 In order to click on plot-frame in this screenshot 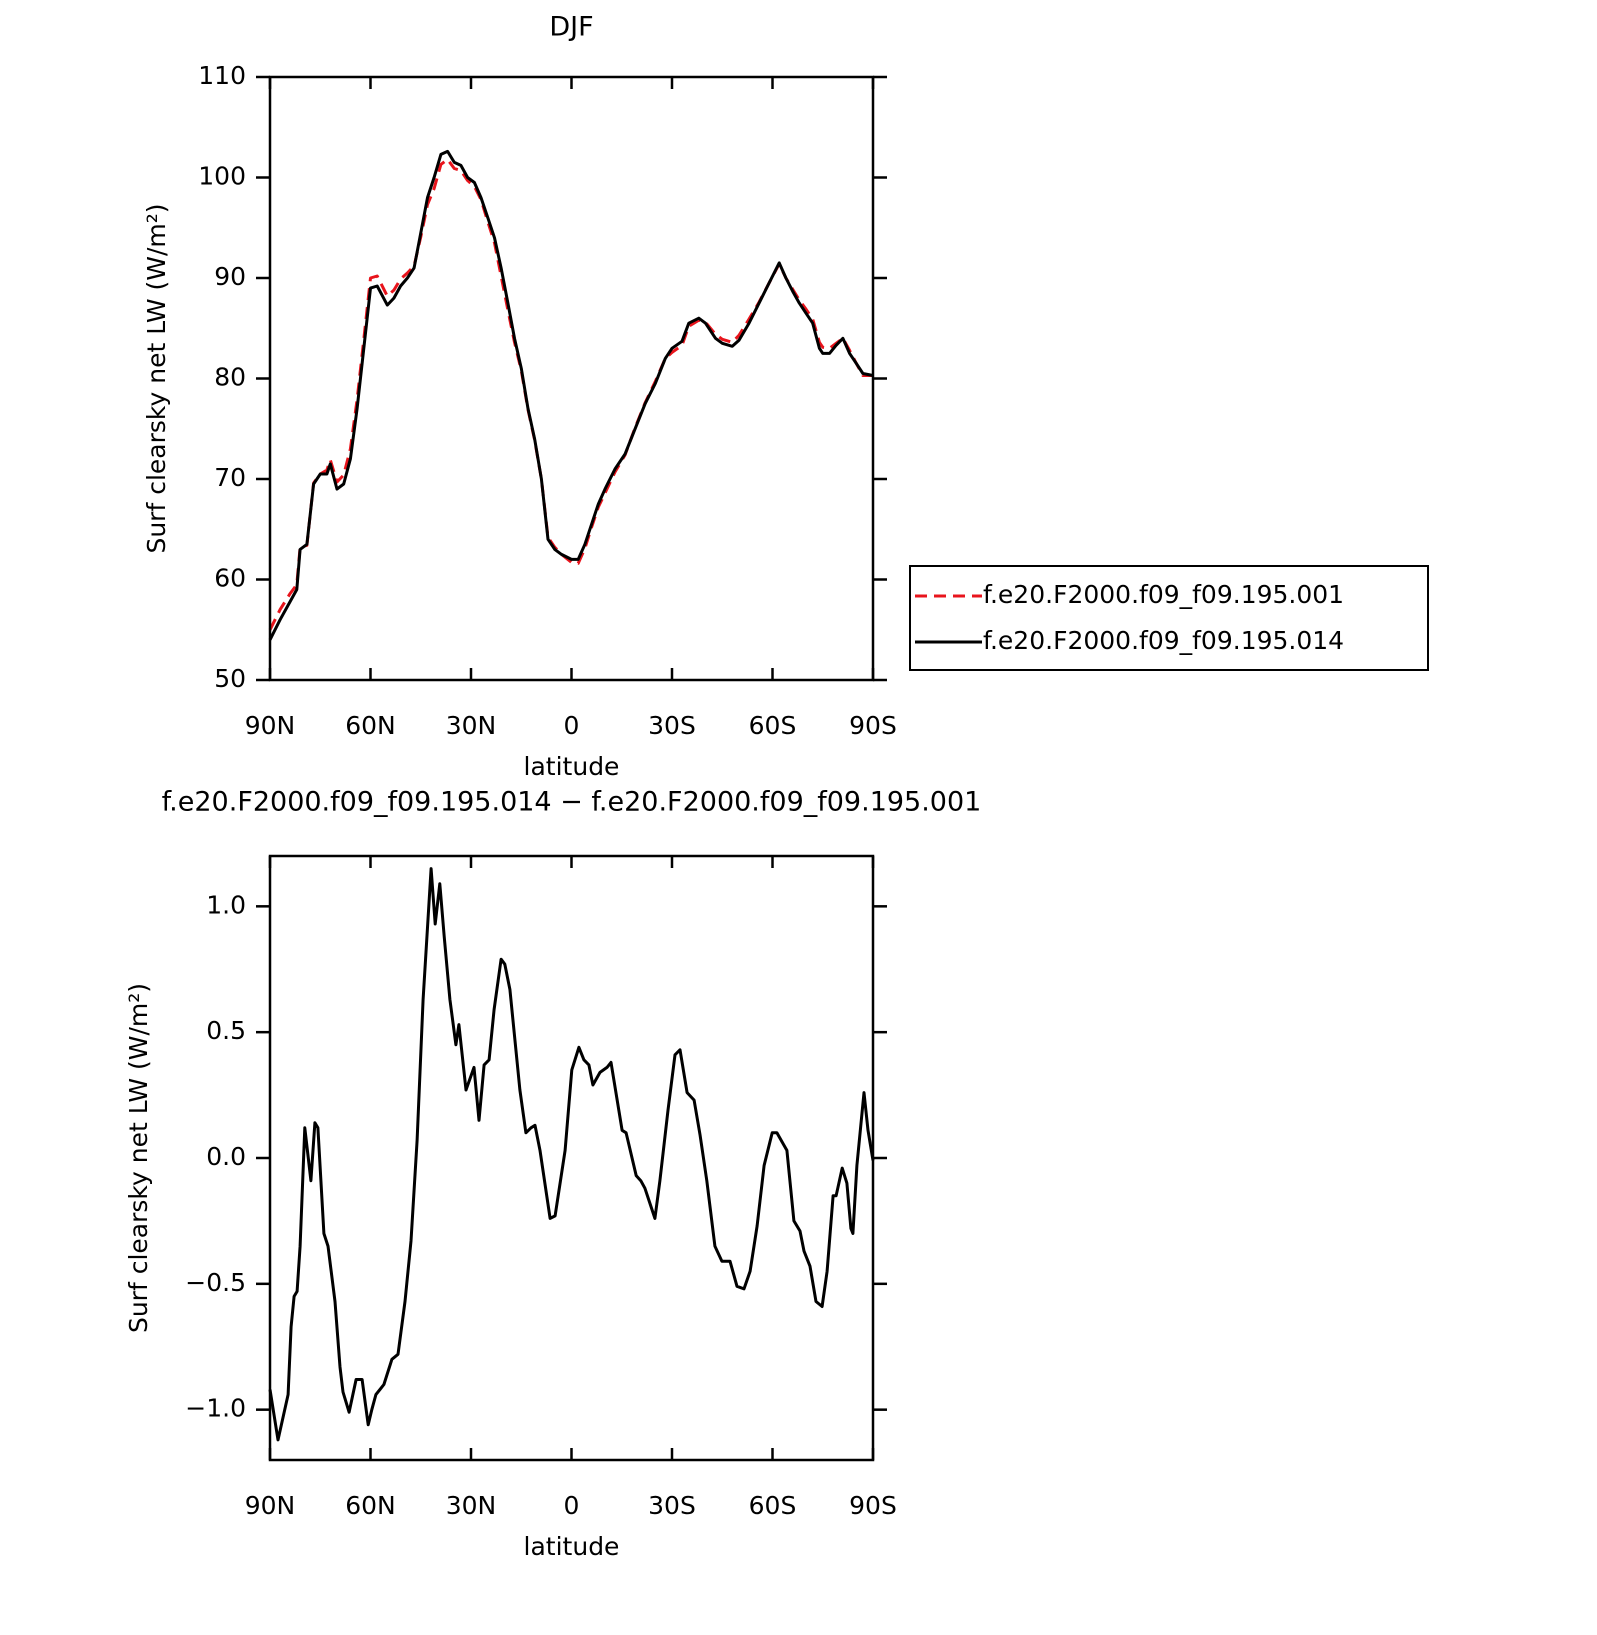, I will do `click(571, 1158)`.